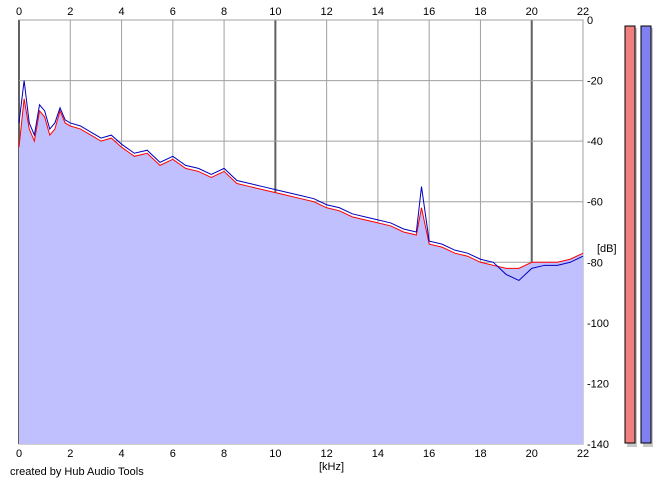 This screenshot has width=664, height=484. What do you see at coordinates (121, 12) in the screenshot?
I see `x-tick-label-top: 4` at bounding box center [121, 12].